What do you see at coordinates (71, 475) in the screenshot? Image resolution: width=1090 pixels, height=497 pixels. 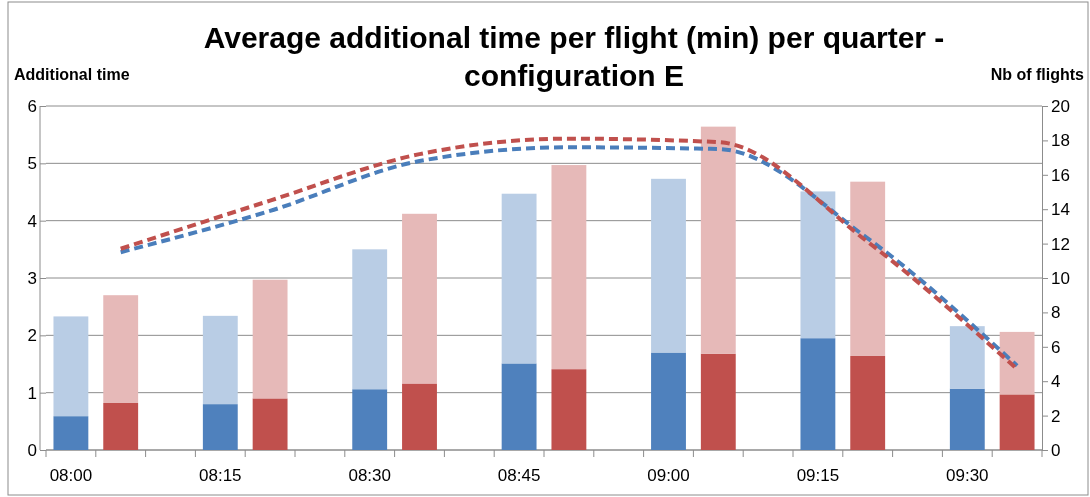 I see `x-tick-label: 08:00` at bounding box center [71, 475].